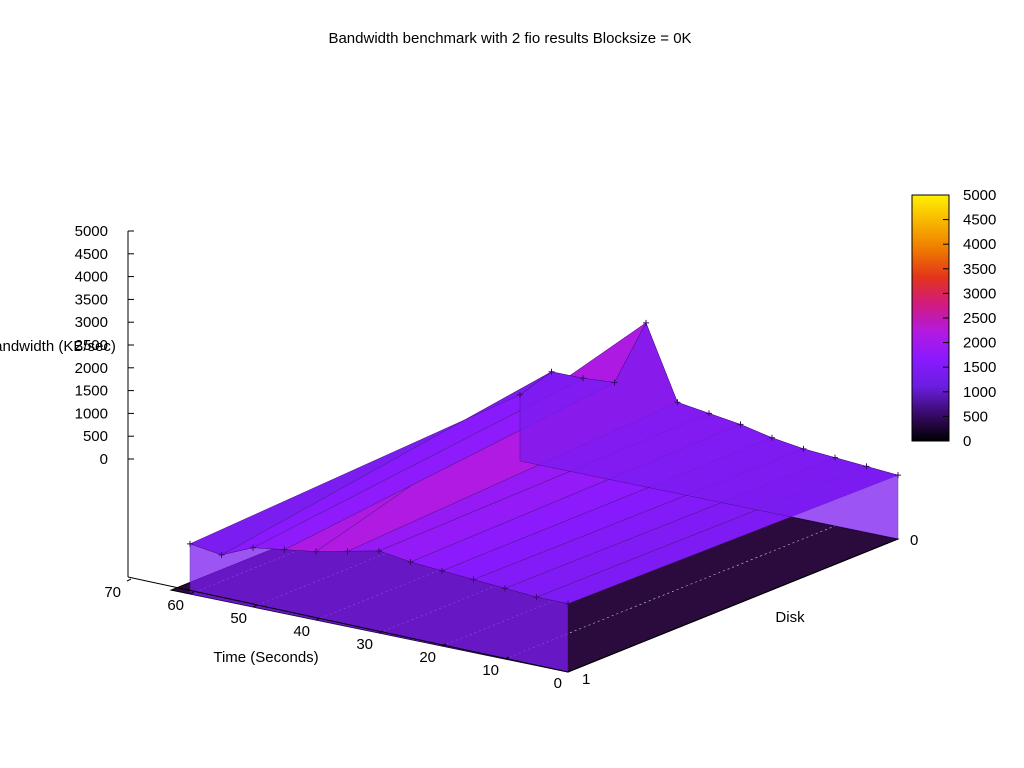  I want to click on grid-line, so click(670, 592).